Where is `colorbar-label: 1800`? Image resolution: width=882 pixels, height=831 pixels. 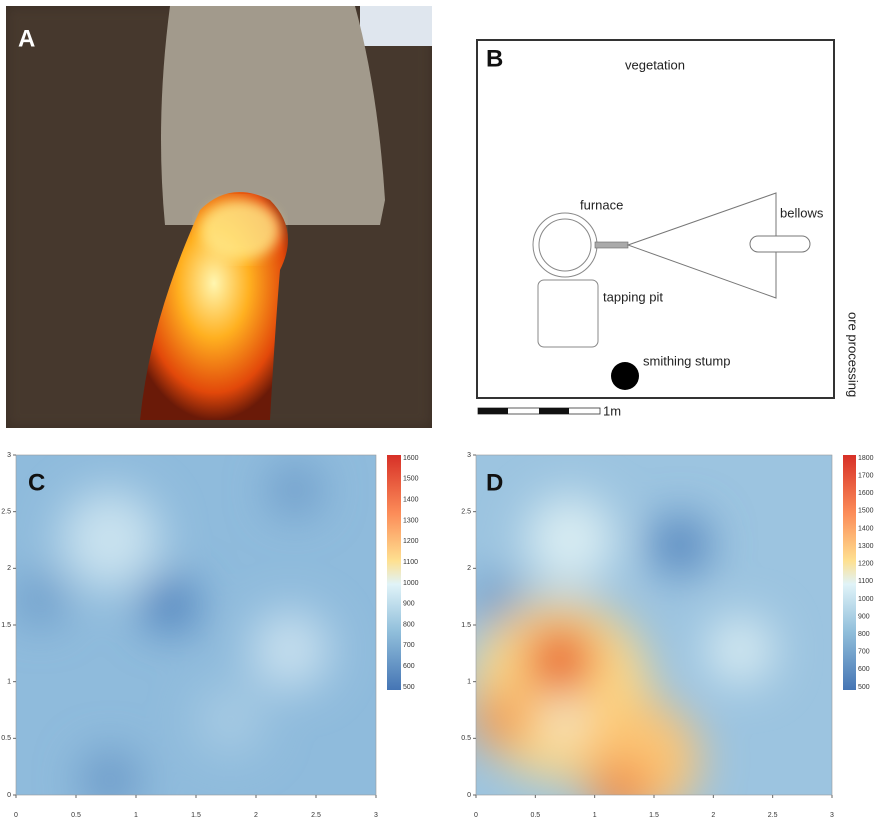 colorbar-label: 1800 is located at coordinates (866, 458).